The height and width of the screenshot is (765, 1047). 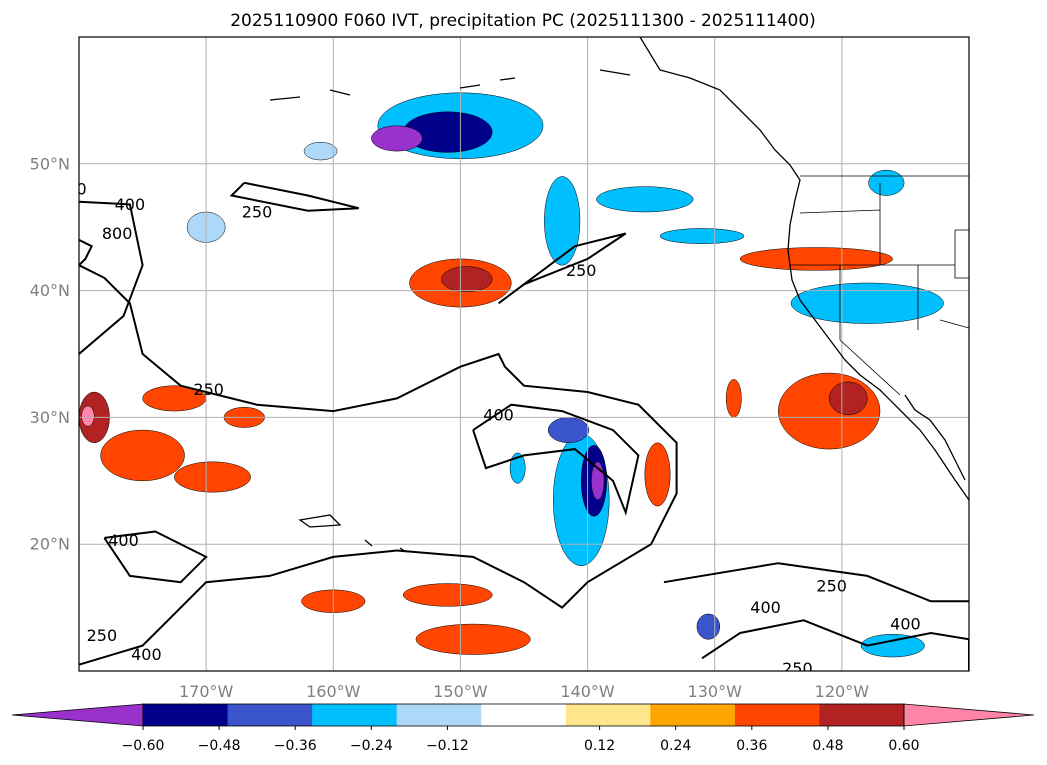 What do you see at coordinates (450, 85) in the screenshot?
I see `aleutian-islands` at bounding box center [450, 85].